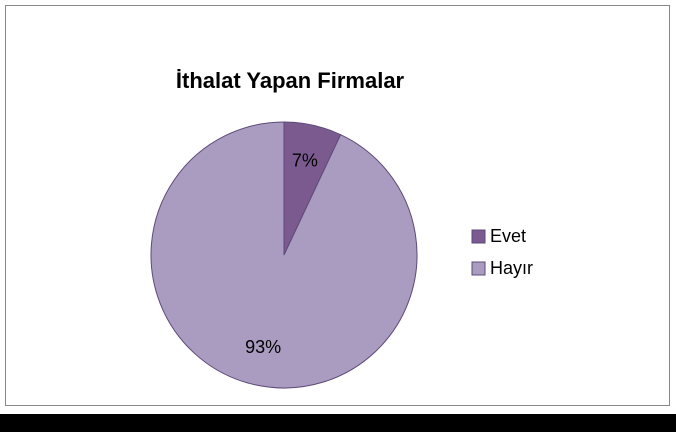 The image size is (676, 432). What do you see at coordinates (508, 236) in the screenshot?
I see `legend-label: Evet` at bounding box center [508, 236].